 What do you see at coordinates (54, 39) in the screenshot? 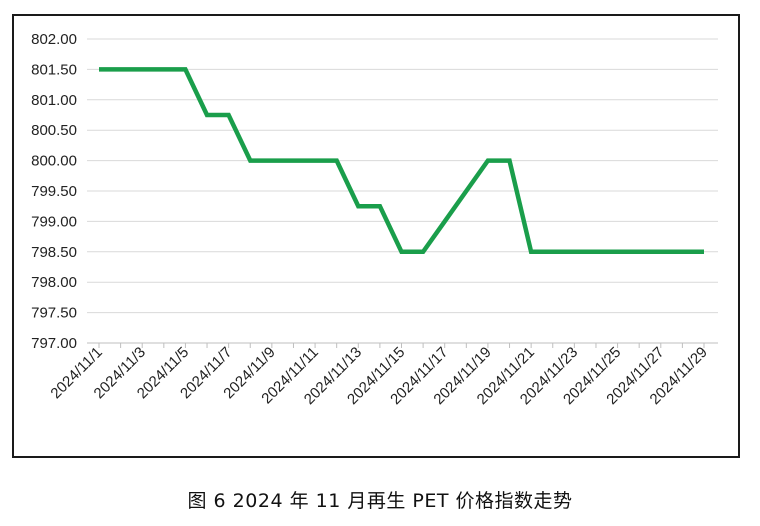
I see `y-tick-label: 802.00` at bounding box center [54, 39].